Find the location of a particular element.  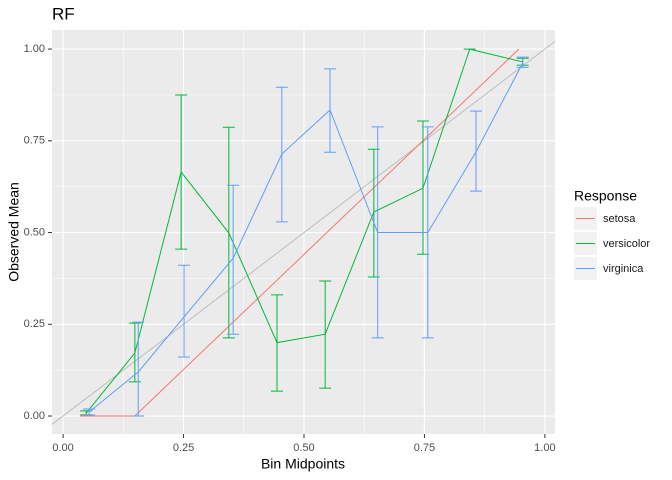

legend-title: Response is located at coordinates (605, 196).